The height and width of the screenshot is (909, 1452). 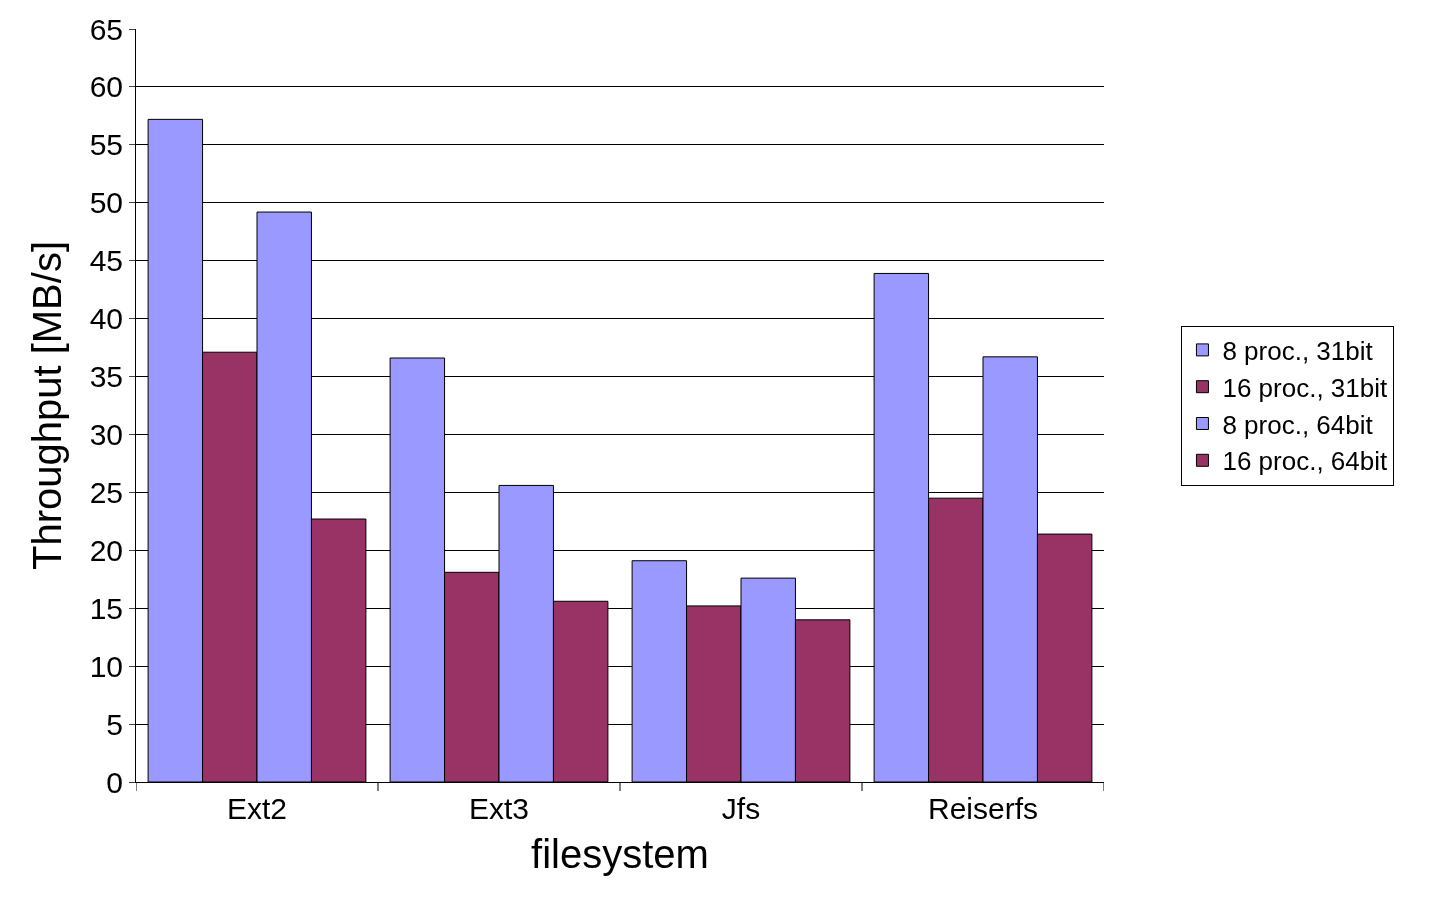 I want to click on y-tick-label: 5, so click(x=114, y=724).